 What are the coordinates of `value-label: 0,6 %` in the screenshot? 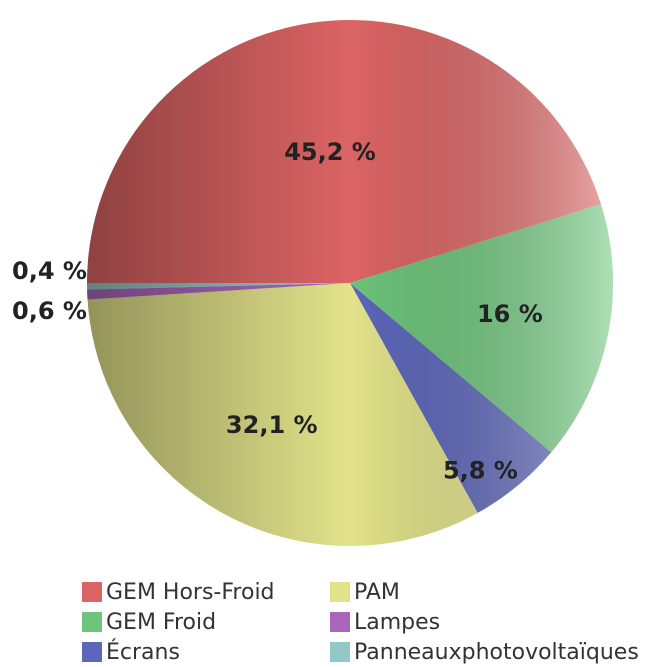 It's located at (49, 311).